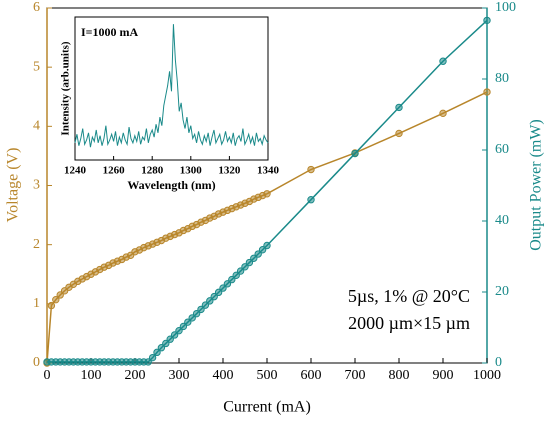 This screenshot has width=550, height=424. Describe the element at coordinates (502, 291) in the screenshot. I see `y2-tick-label: 20` at that location.